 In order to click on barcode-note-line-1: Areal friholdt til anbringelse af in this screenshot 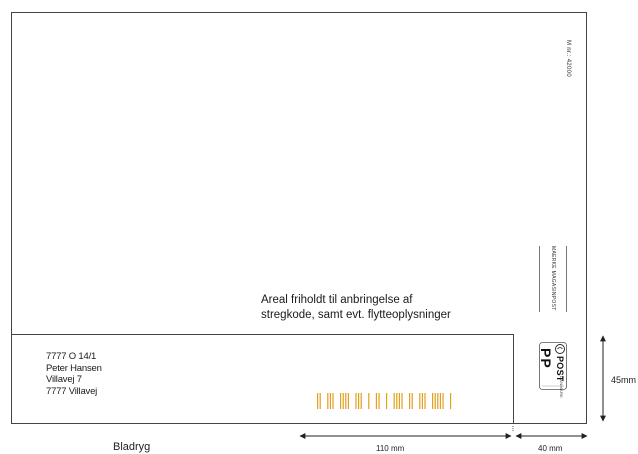, I will do `click(337, 300)`.